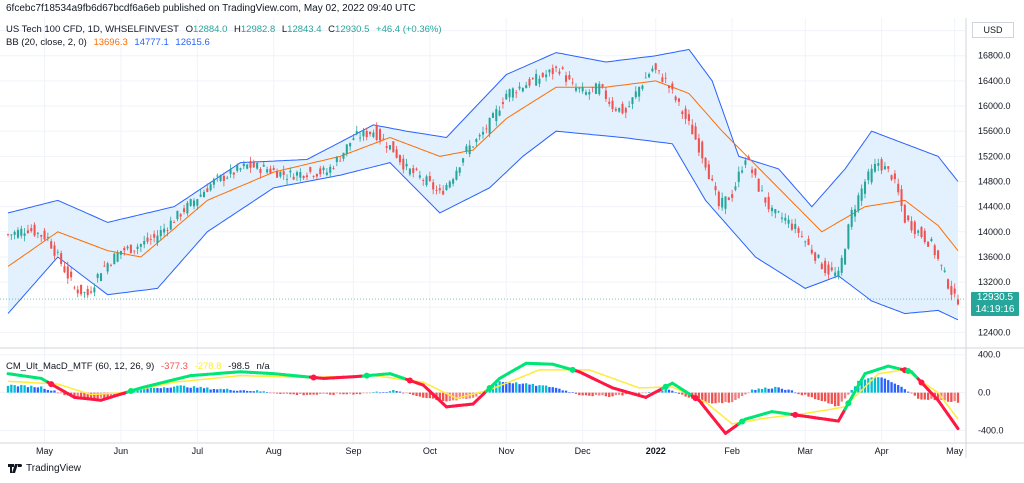 The image size is (1024, 483). What do you see at coordinates (44, 468) in the screenshot?
I see `tradingview-brand: TradingView` at bounding box center [44, 468].